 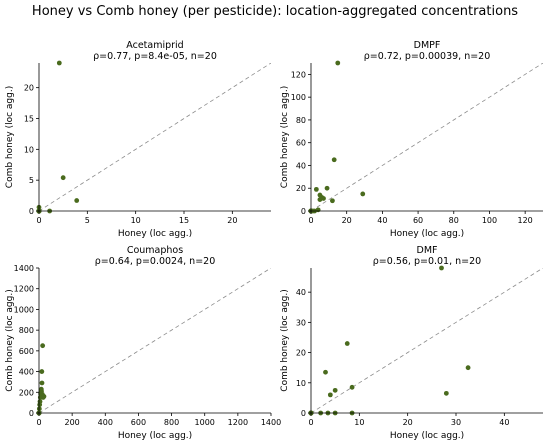 What do you see at coordinates (26, 372) in the screenshot?
I see `y-tick-label: 400` at bounding box center [26, 372].